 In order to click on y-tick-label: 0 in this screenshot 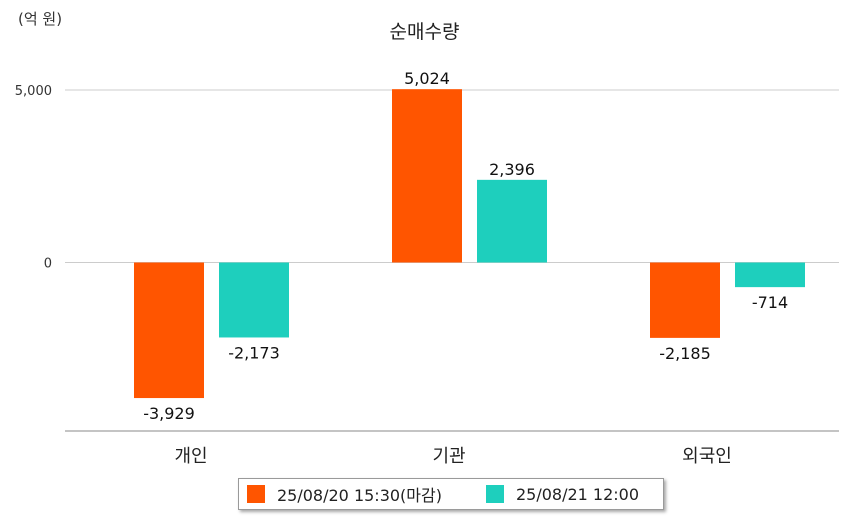, I will do `click(48, 264)`.